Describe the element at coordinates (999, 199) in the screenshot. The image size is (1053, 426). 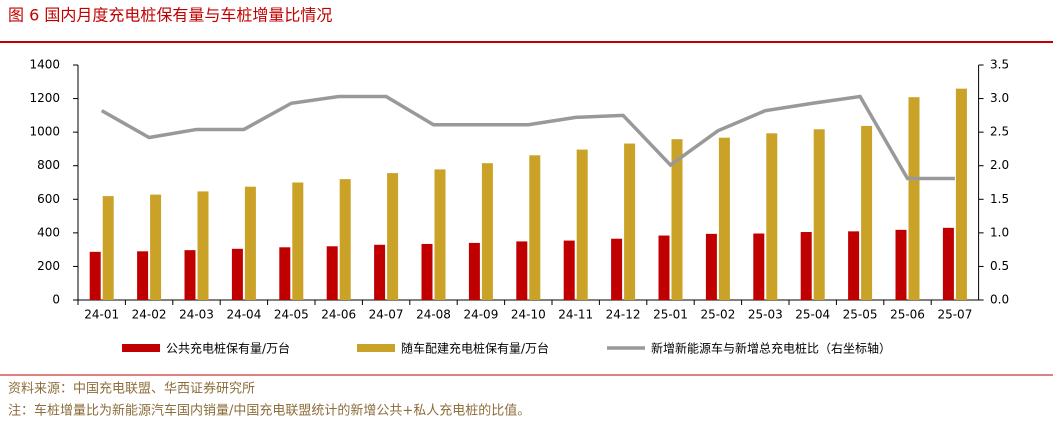
I see `y2-tick-label: 1.5` at that location.